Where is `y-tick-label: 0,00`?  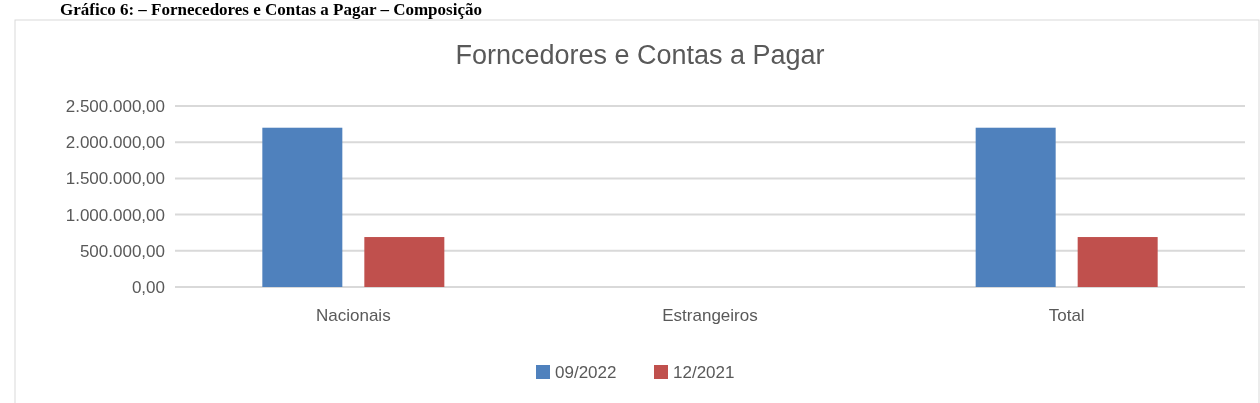 y-tick-label: 0,00 is located at coordinates (148, 287).